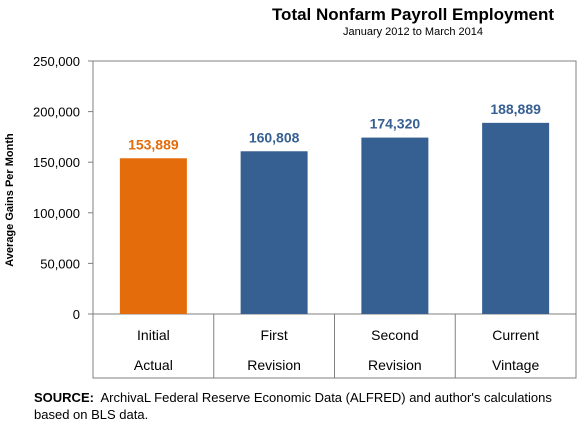  Describe the element at coordinates (394, 335) in the screenshot. I see `category-label: Second` at that location.